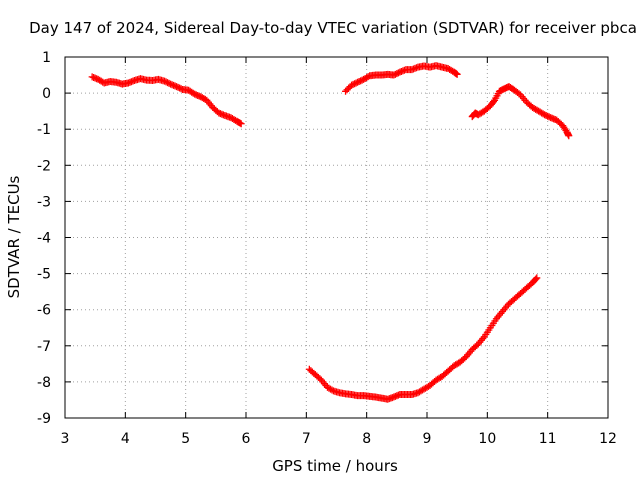  What do you see at coordinates (125, 439) in the screenshot?
I see `x-tick-label: 4` at bounding box center [125, 439].